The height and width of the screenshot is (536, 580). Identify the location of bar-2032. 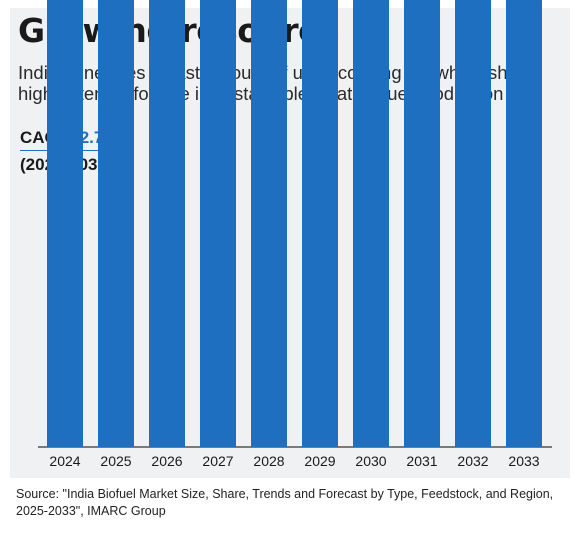
(473, 223).